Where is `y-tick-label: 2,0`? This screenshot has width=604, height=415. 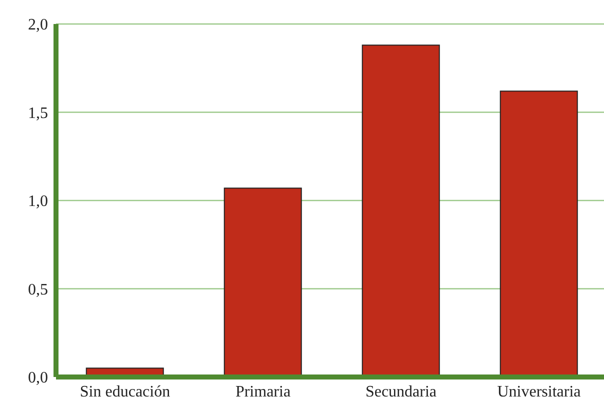
y-tick-label: 2,0 is located at coordinates (38, 25).